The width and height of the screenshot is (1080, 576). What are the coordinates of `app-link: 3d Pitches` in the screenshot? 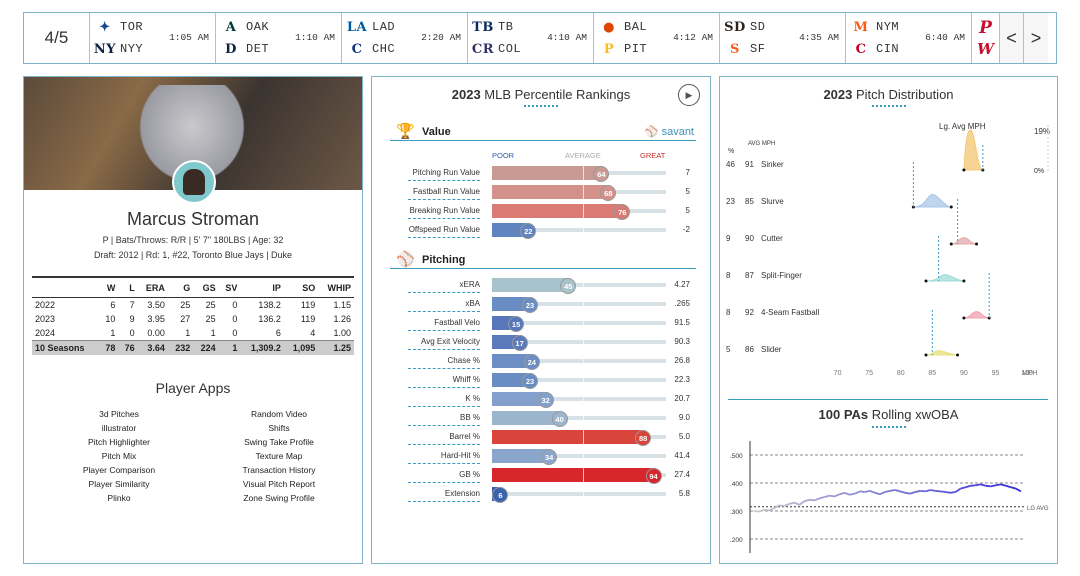 It's located at (119, 414).